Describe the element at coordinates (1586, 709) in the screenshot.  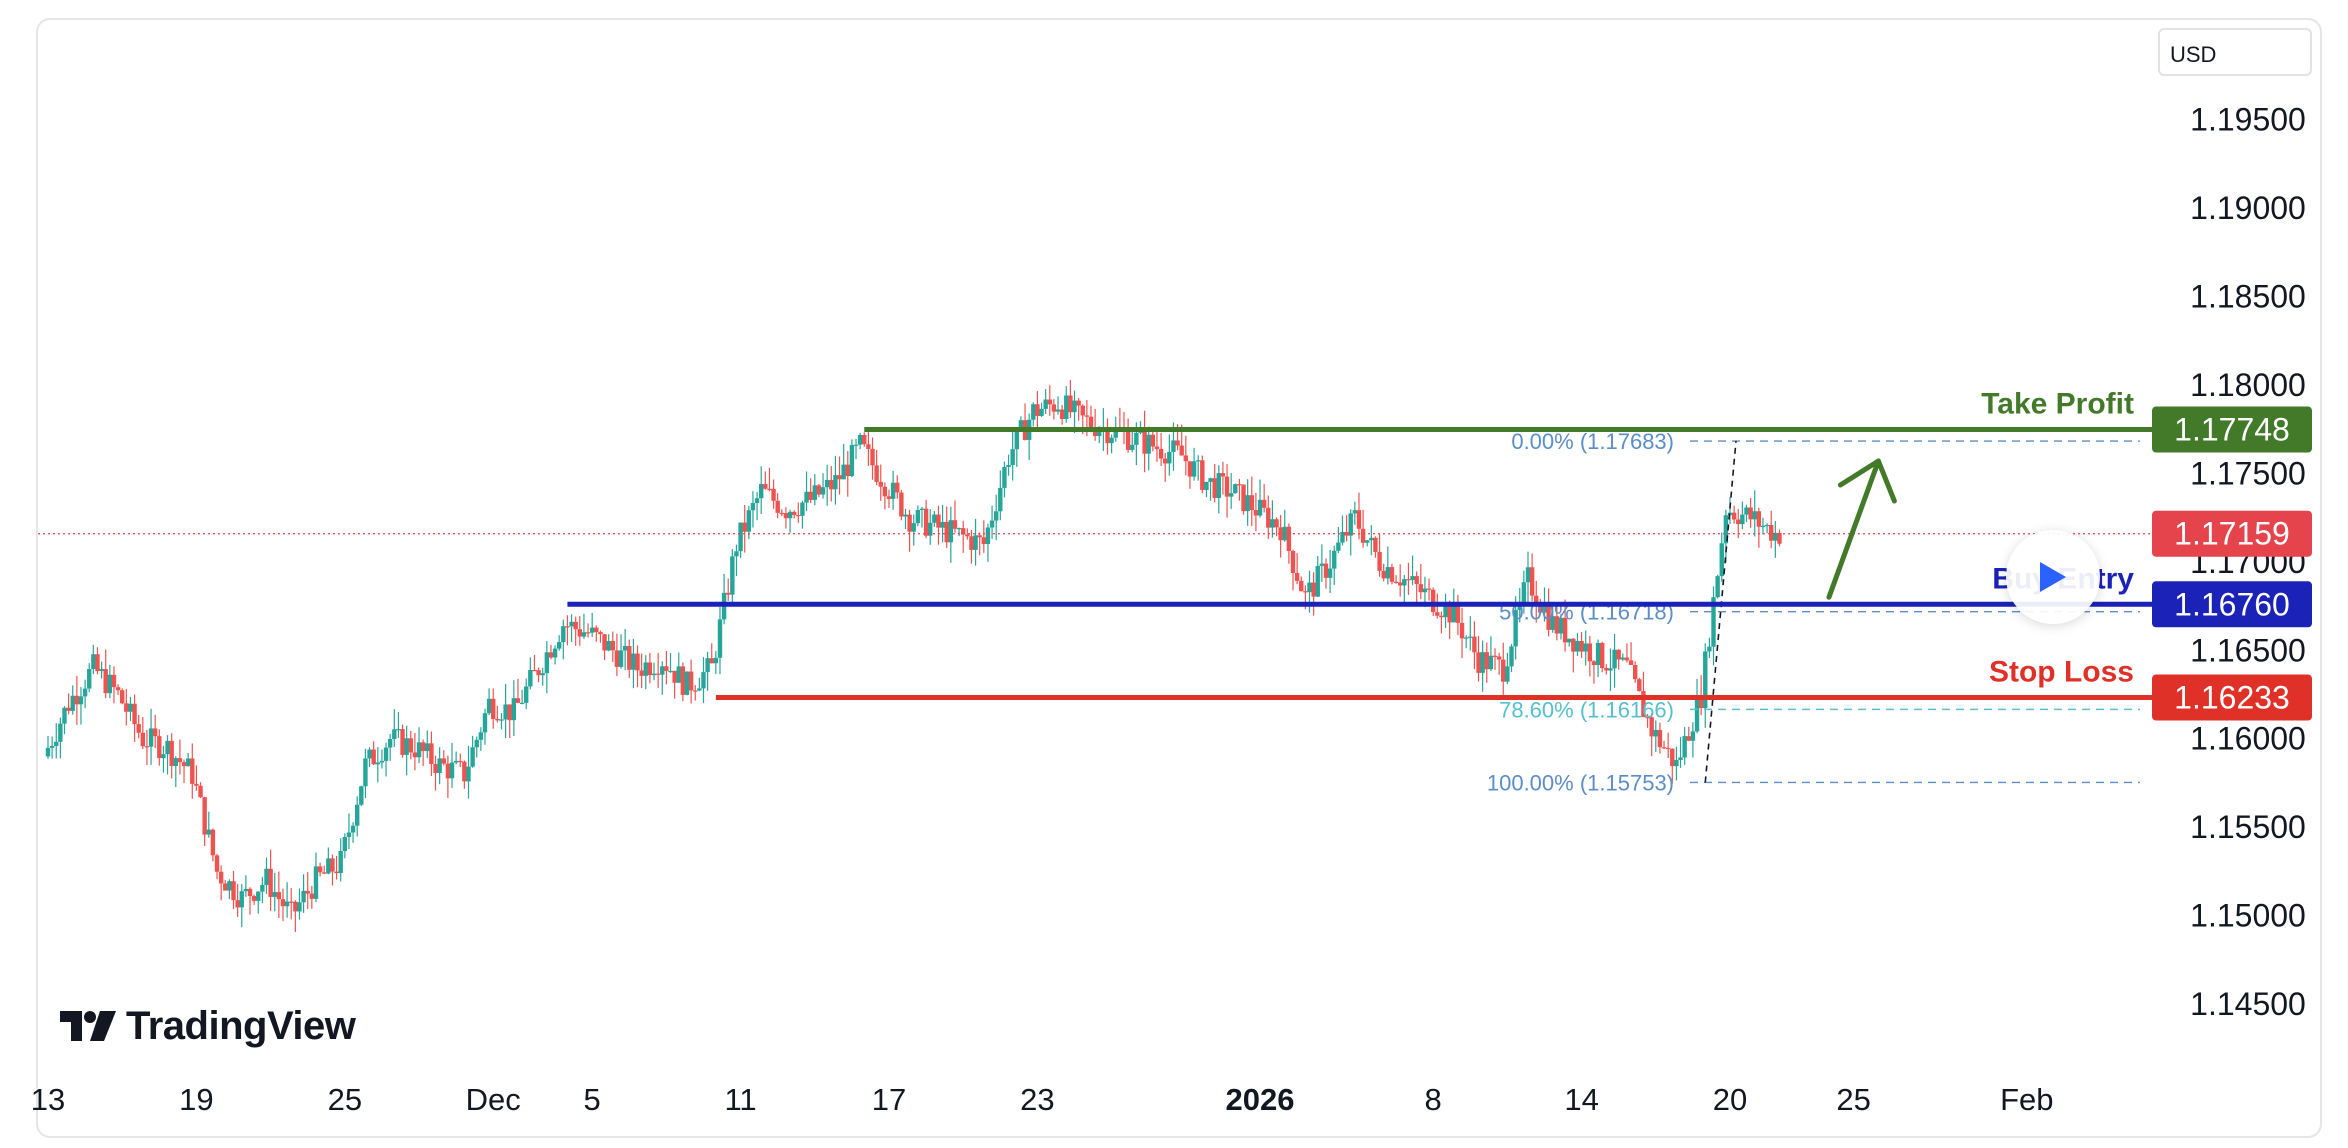
I see `fib-level-label: 78.60% (1.16166)` at that location.